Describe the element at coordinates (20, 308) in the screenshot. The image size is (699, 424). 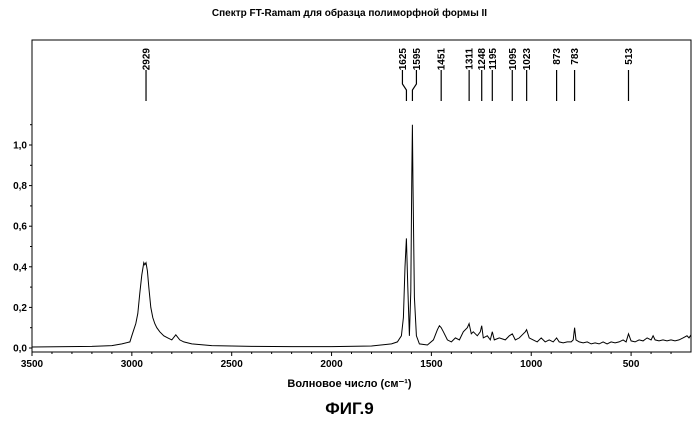
I see `y-tick-label: 0,2` at that location.